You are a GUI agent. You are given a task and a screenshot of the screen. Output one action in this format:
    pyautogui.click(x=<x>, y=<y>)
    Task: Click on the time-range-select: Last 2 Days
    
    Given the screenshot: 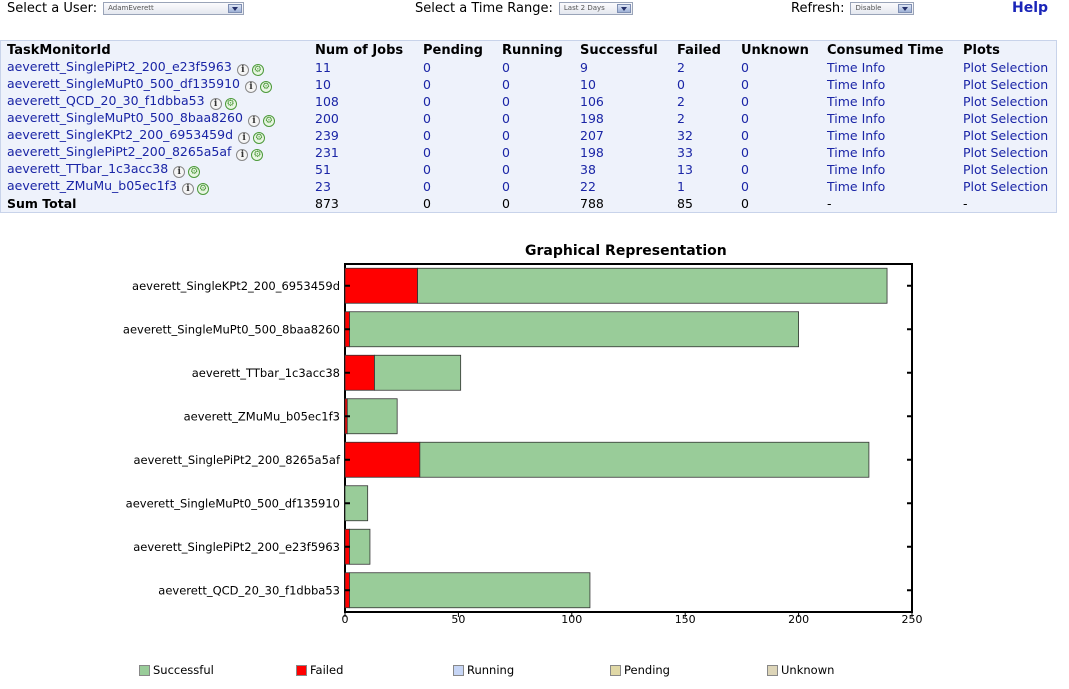 What is the action you would take?
    pyautogui.click(x=595, y=8)
    